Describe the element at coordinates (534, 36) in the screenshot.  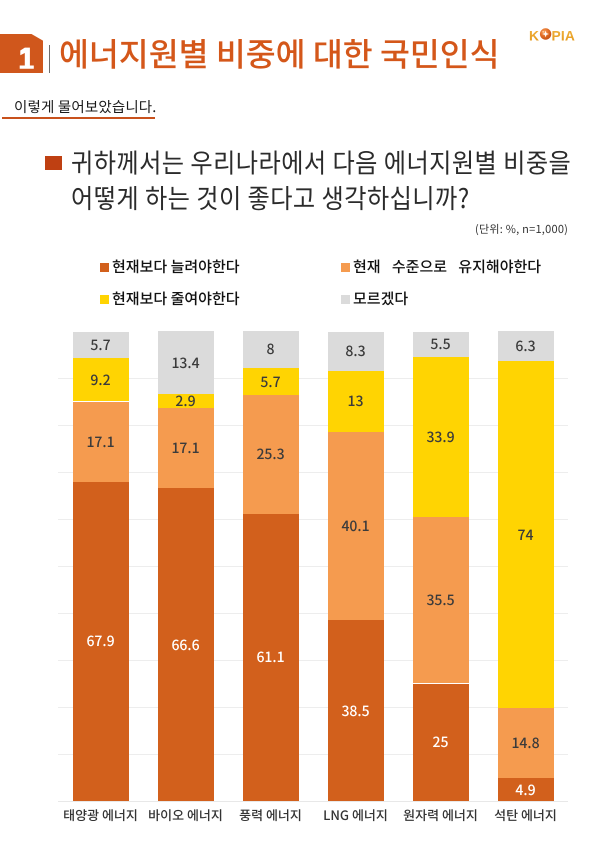
I see `svg-text: K` at that location.